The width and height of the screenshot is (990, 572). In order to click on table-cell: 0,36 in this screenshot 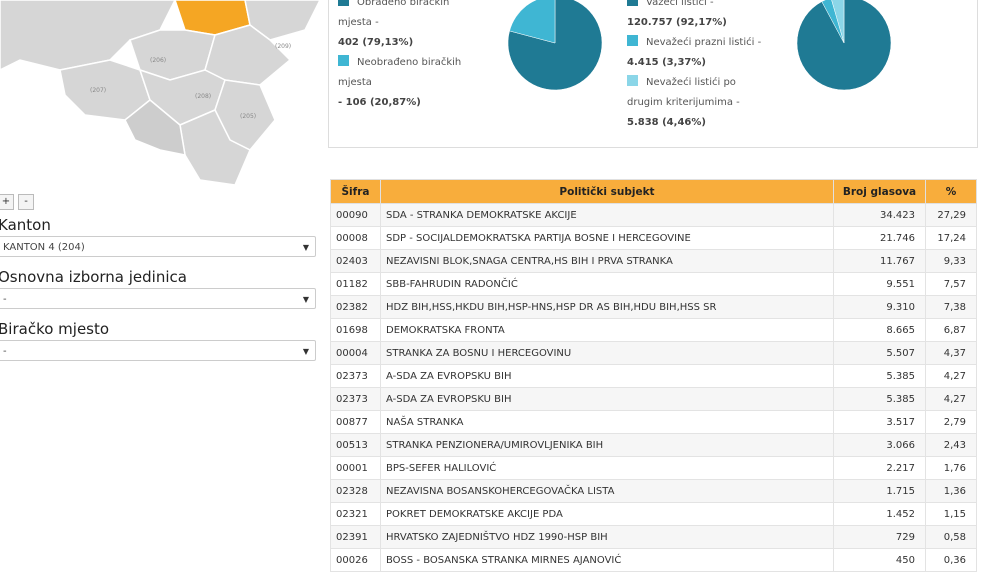, I will do `click(951, 560)`.